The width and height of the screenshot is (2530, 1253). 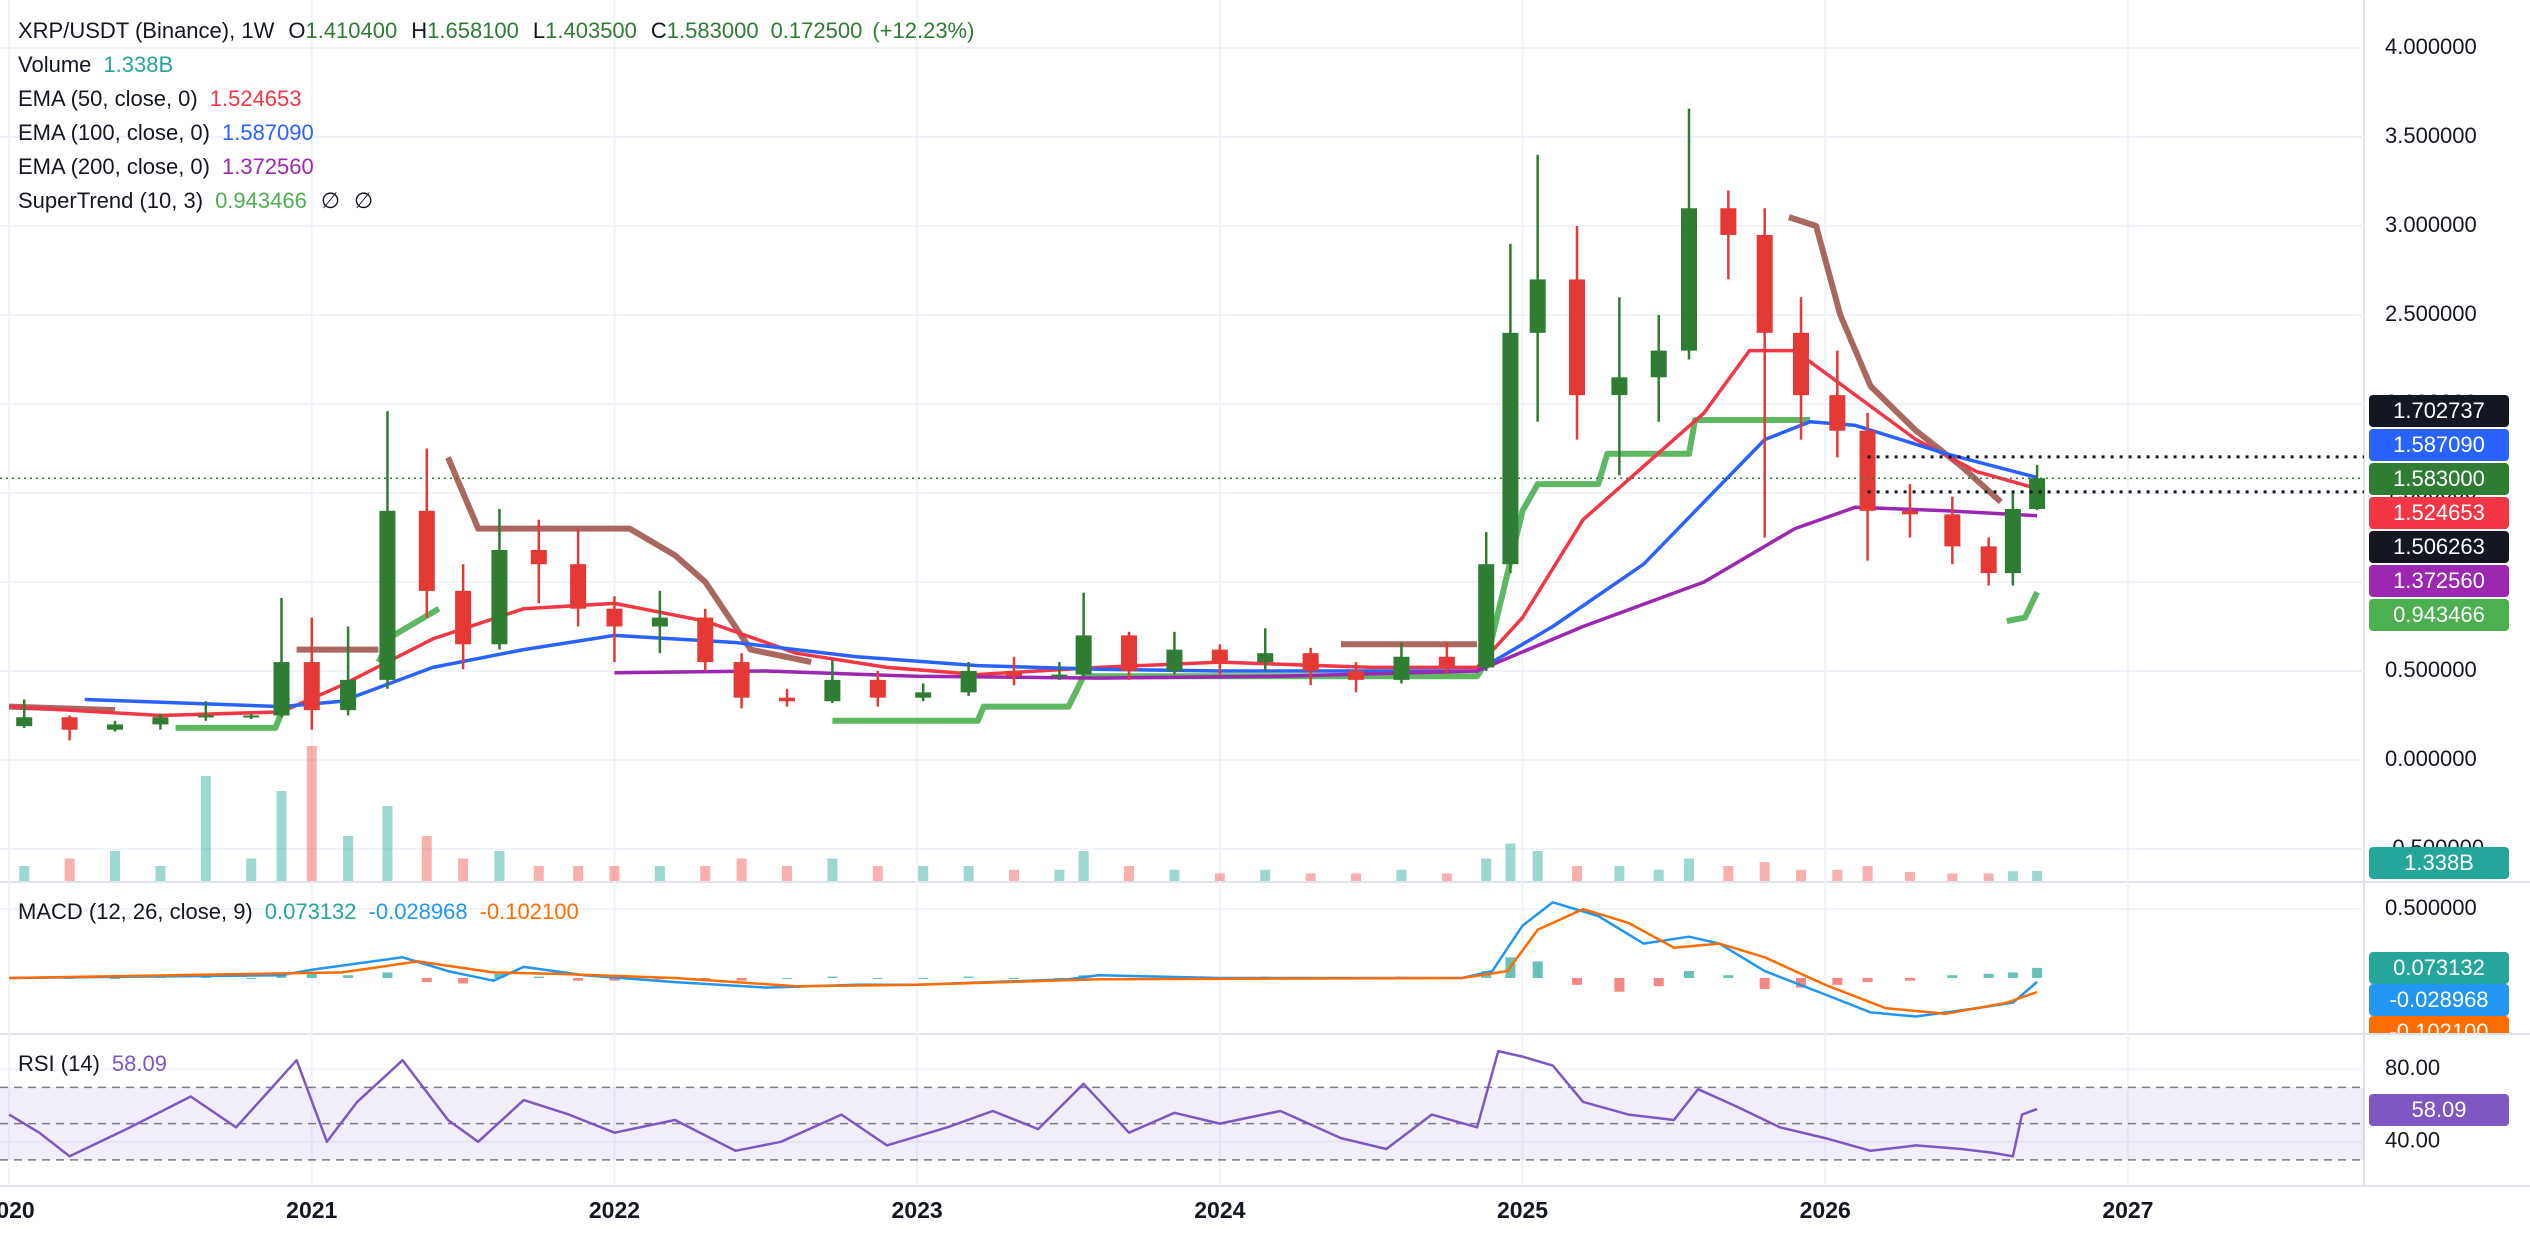 I want to click on legend-item: 1.403500, so click(x=591, y=30).